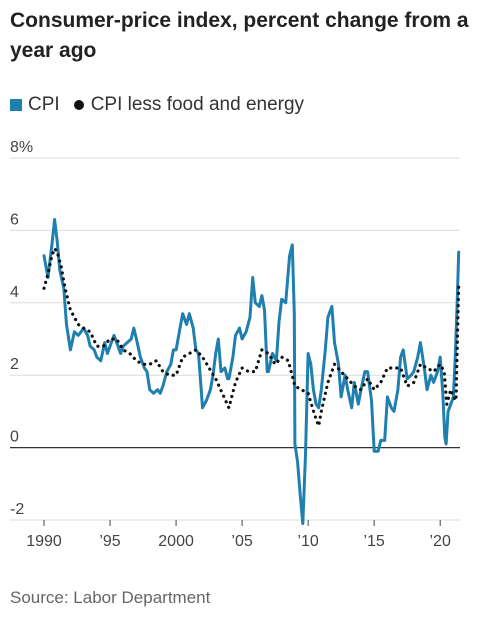  I want to click on legend-item-core-cpi: CPI less food and energy, so click(189, 105).